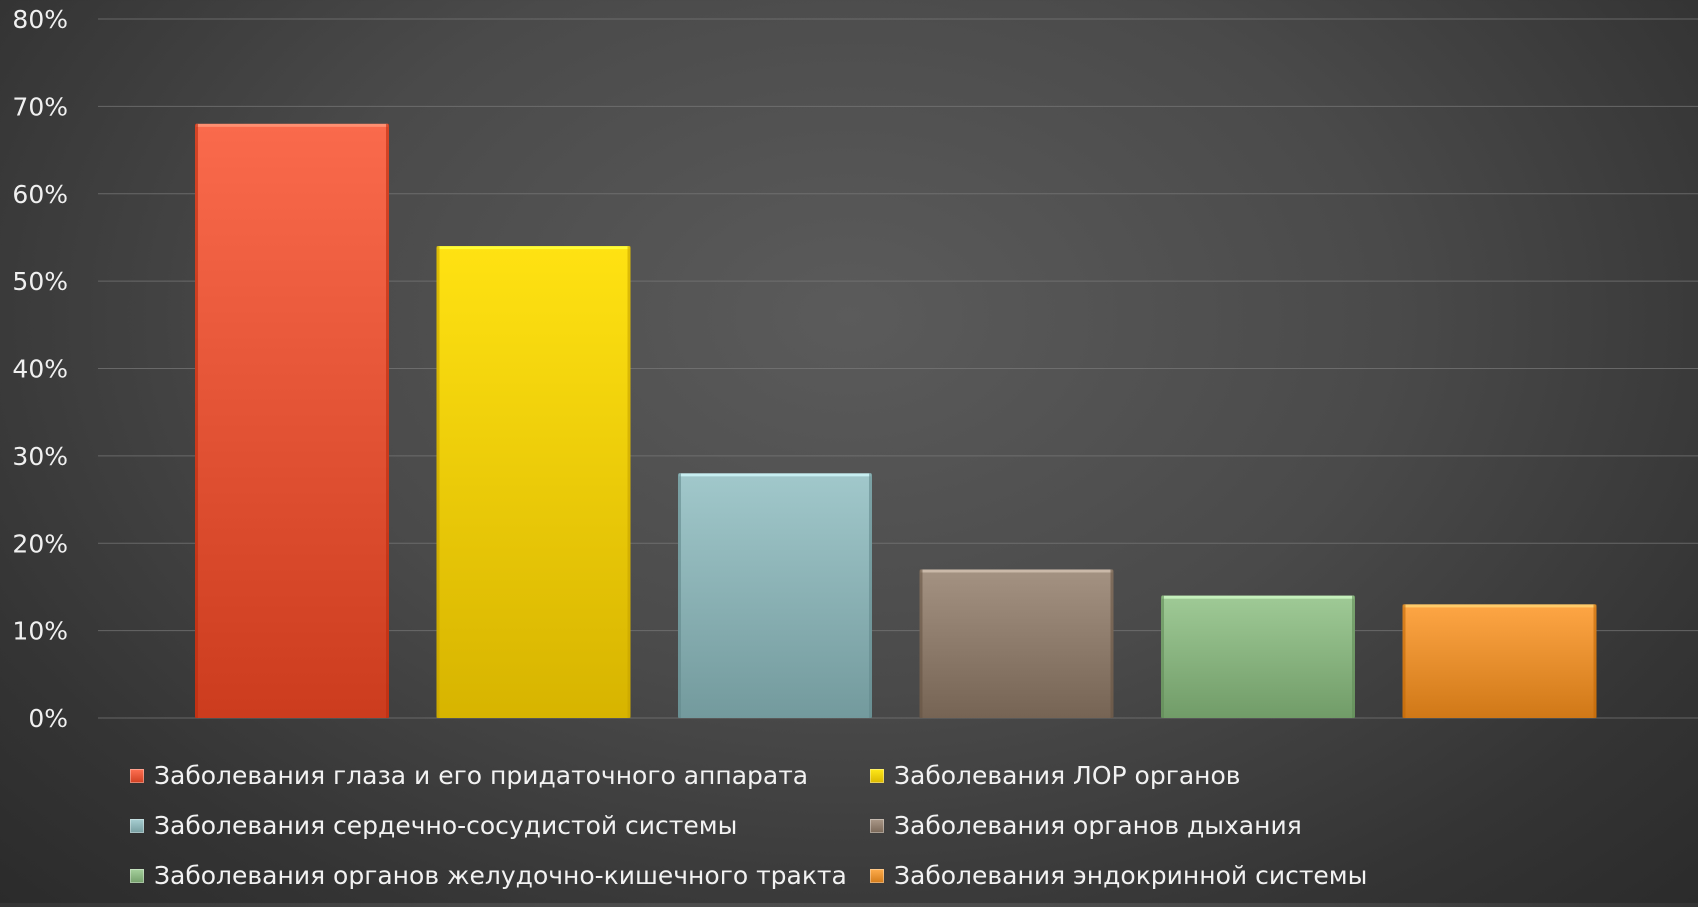 The image size is (1698, 907). I want to click on legend-label: Заболевания сердечно-сосудистой системы, so click(446, 825).